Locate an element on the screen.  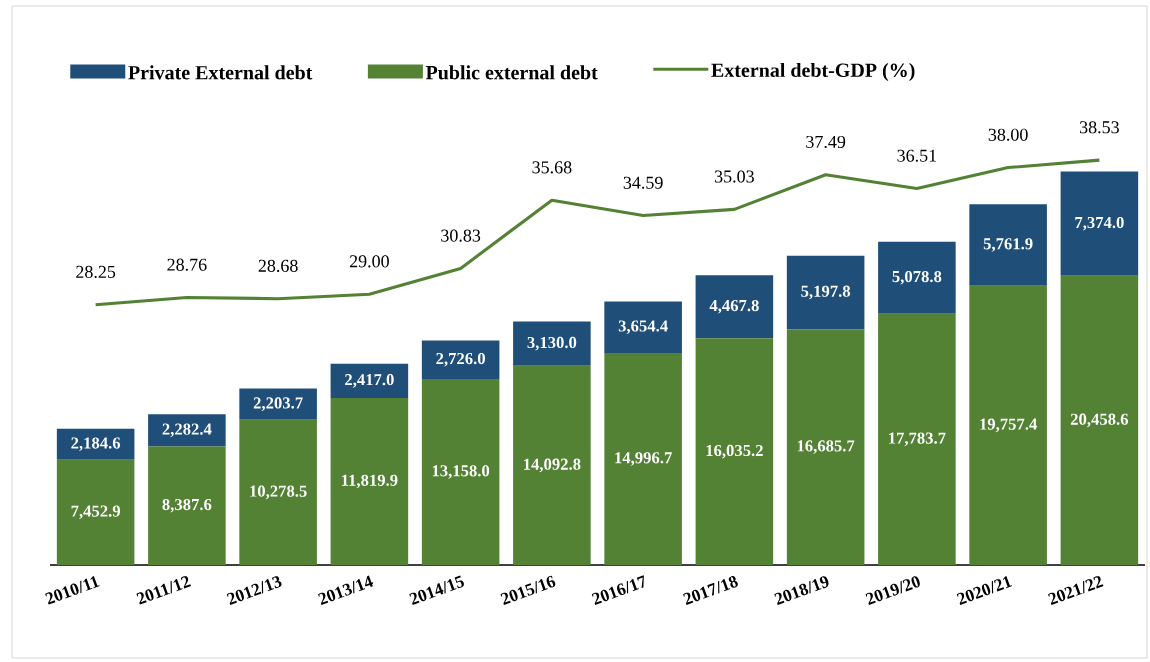
data-label: 20,458.6 is located at coordinates (1099, 420).